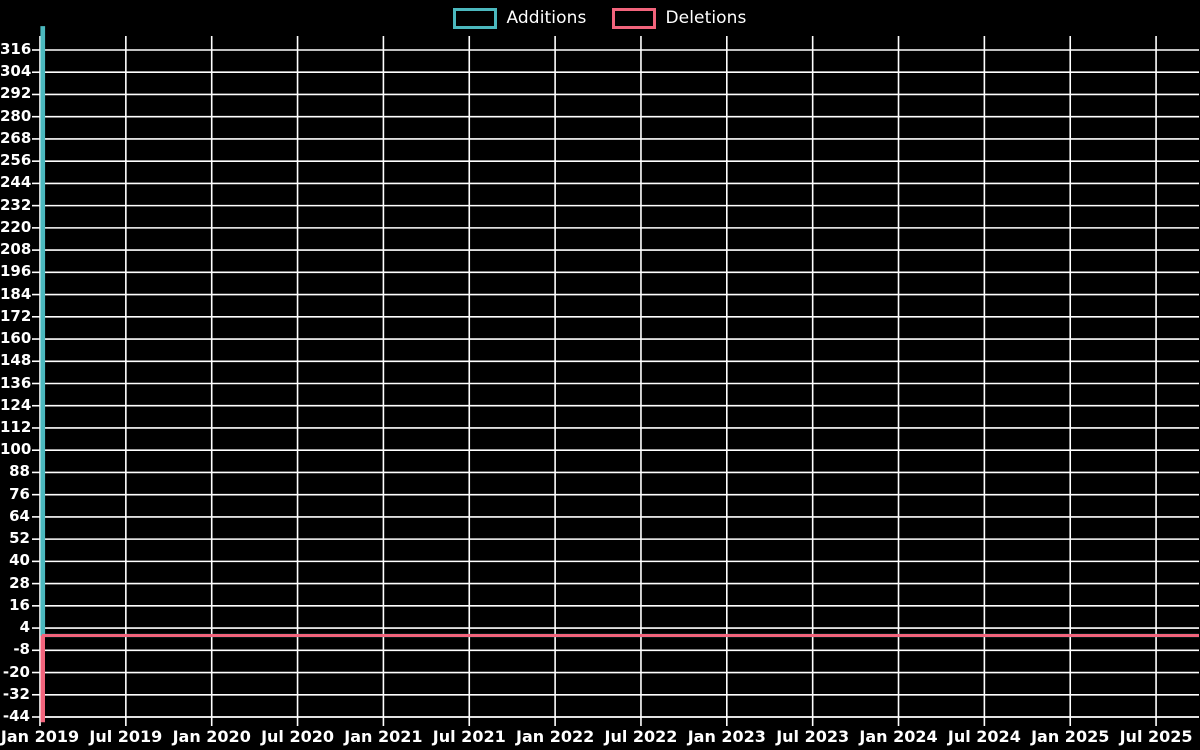  Describe the element at coordinates (16, 271) in the screenshot. I see `y-tick-label: 196` at that location.